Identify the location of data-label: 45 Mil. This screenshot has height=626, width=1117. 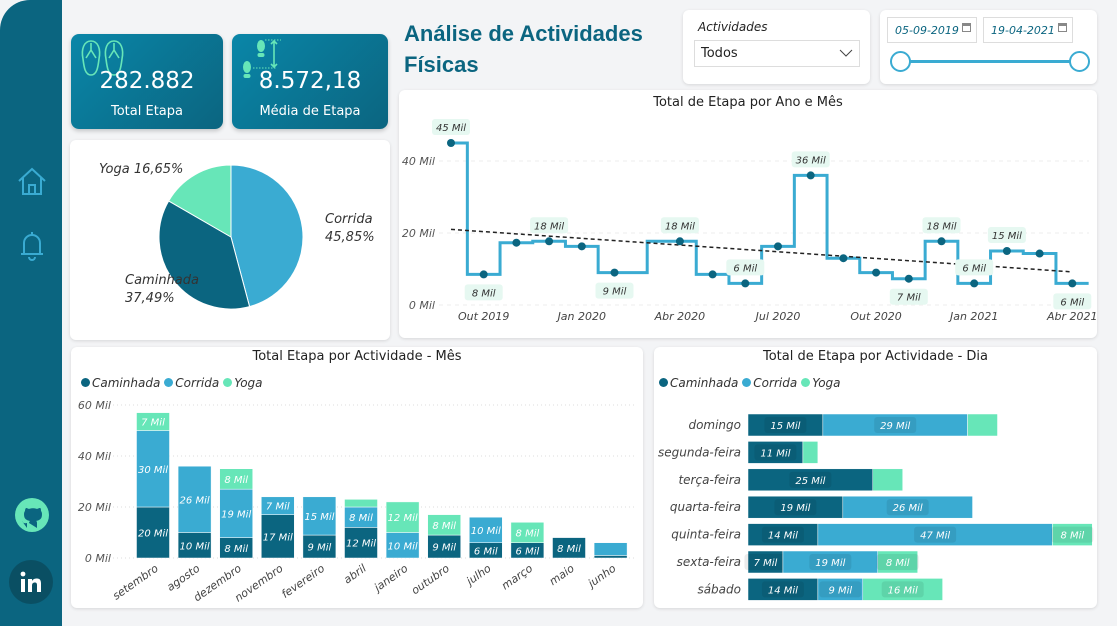
(451, 128).